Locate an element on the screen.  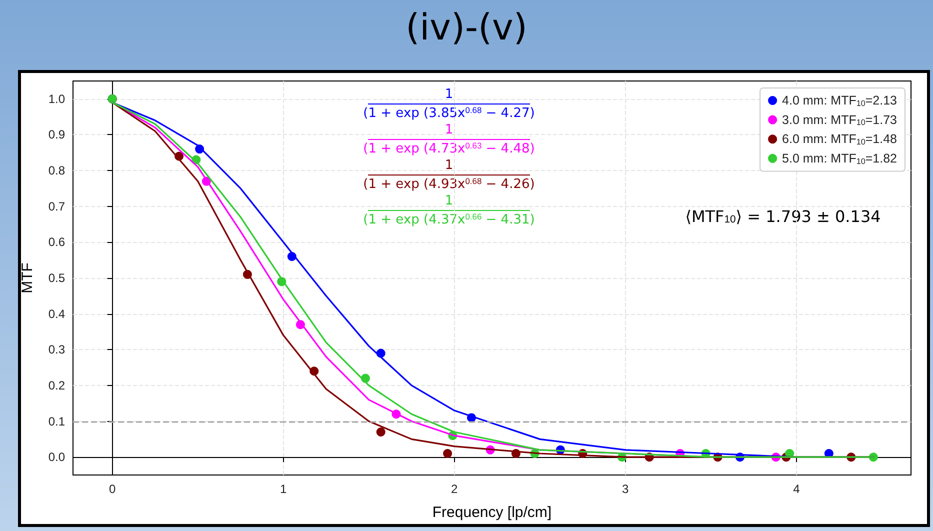
chart-title: (iv)-(v) is located at coordinates (467, 28).